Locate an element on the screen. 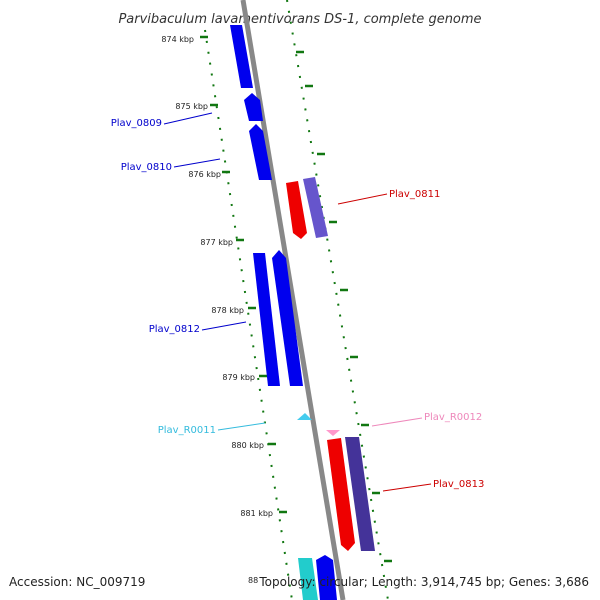 The height and width of the screenshot is (600, 600). gene-label-plav-0809: Plav_0809 is located at coordinates (136, 123).